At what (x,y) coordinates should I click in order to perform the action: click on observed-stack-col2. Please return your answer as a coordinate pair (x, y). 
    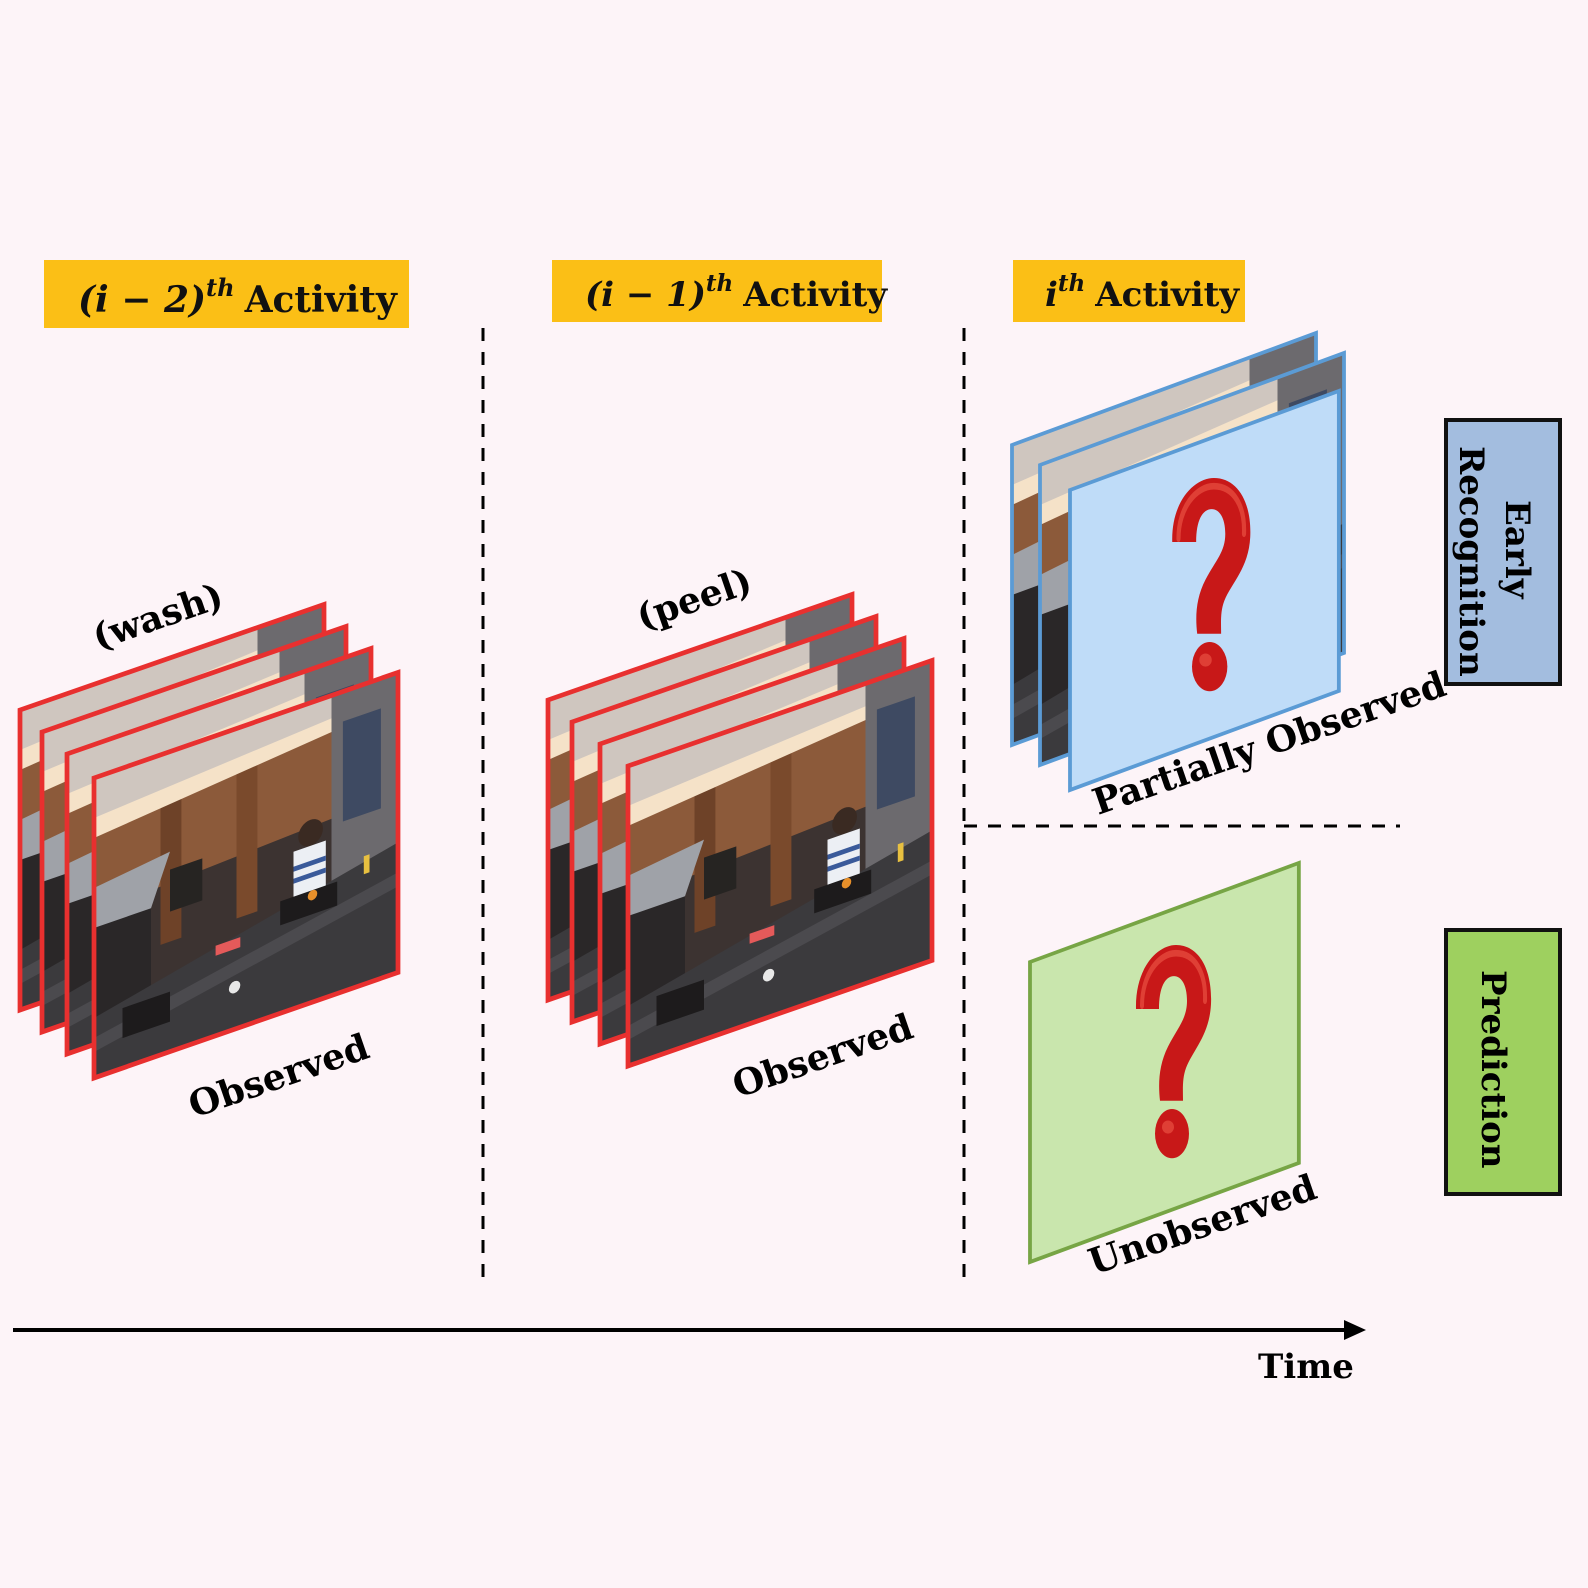
    Looking at the image, I should click on (740, 830).